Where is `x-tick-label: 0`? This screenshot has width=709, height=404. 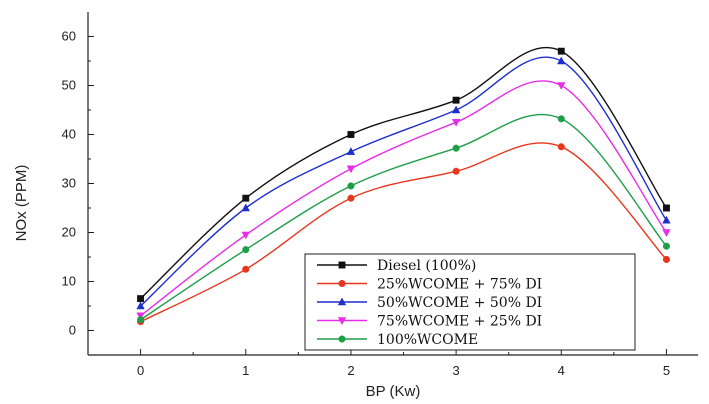
x-tick-label: 0 is located at coordinates (140, 370).